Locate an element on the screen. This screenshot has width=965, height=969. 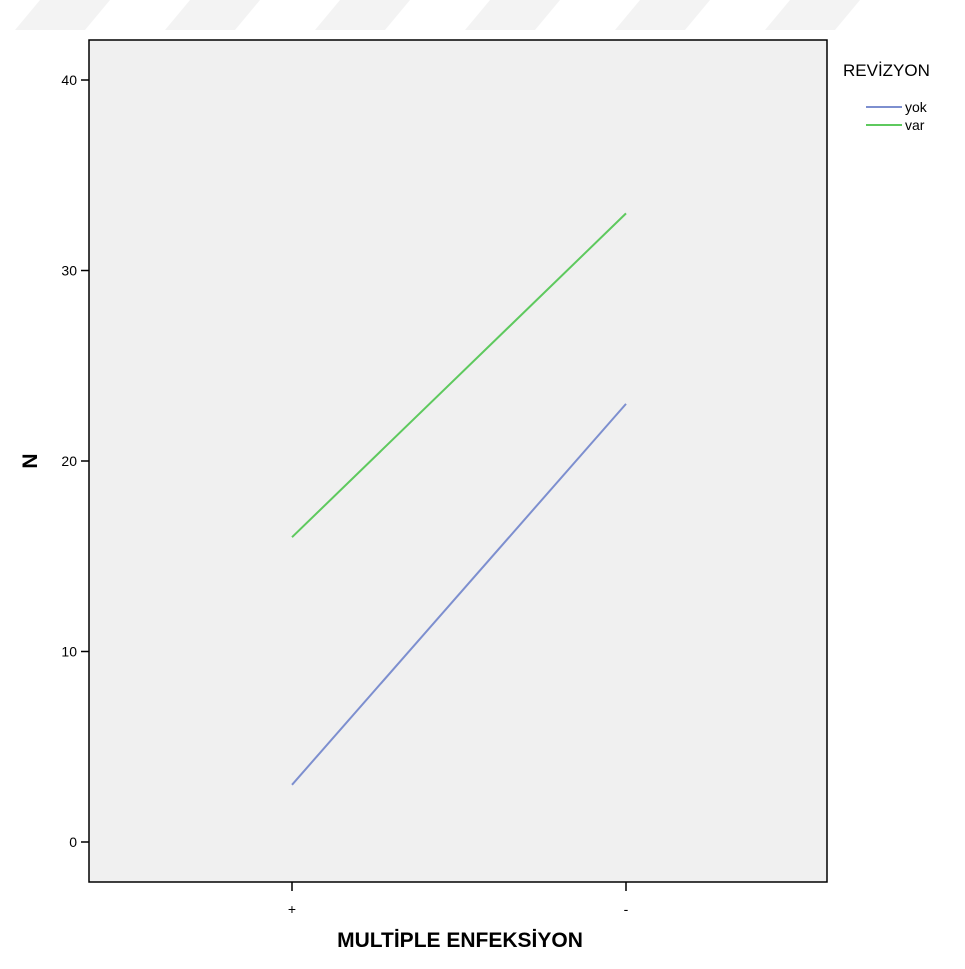
x-axis-title: MULTİPLE ENFEKSİYON is located at coordinates (460, 940).